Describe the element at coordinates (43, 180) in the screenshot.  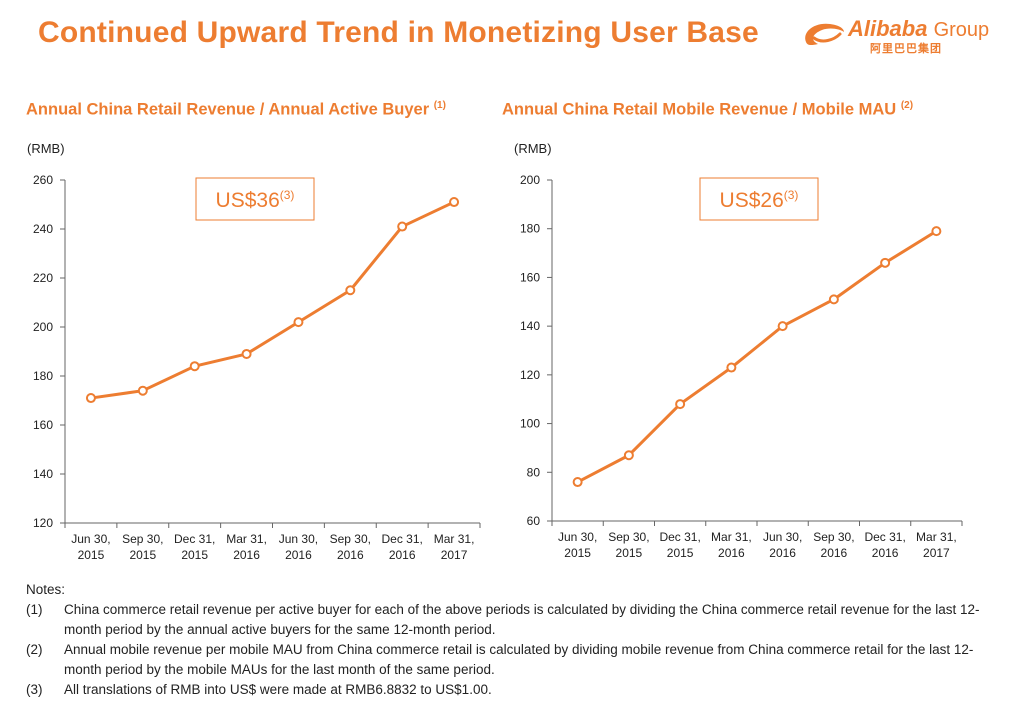
I see `y-tick-label: 260` at that location.